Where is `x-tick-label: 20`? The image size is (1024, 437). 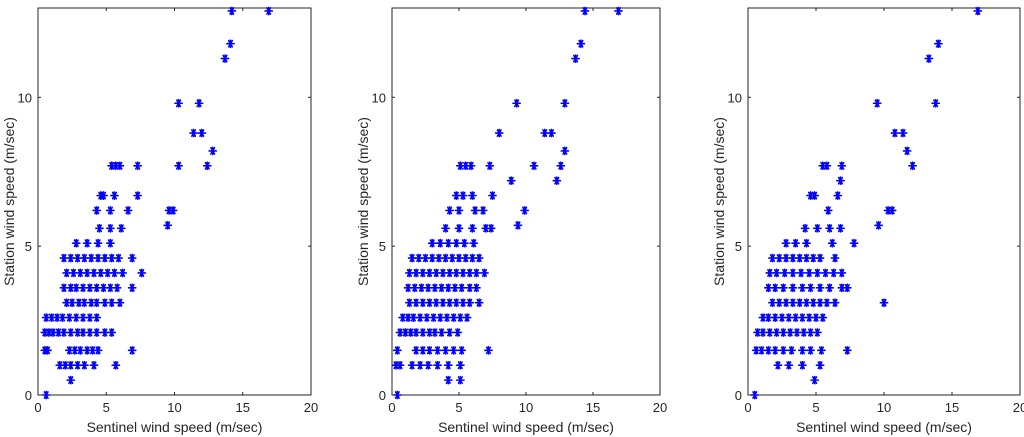 x-tick-label: 20 is located at coordinates (311, 407).